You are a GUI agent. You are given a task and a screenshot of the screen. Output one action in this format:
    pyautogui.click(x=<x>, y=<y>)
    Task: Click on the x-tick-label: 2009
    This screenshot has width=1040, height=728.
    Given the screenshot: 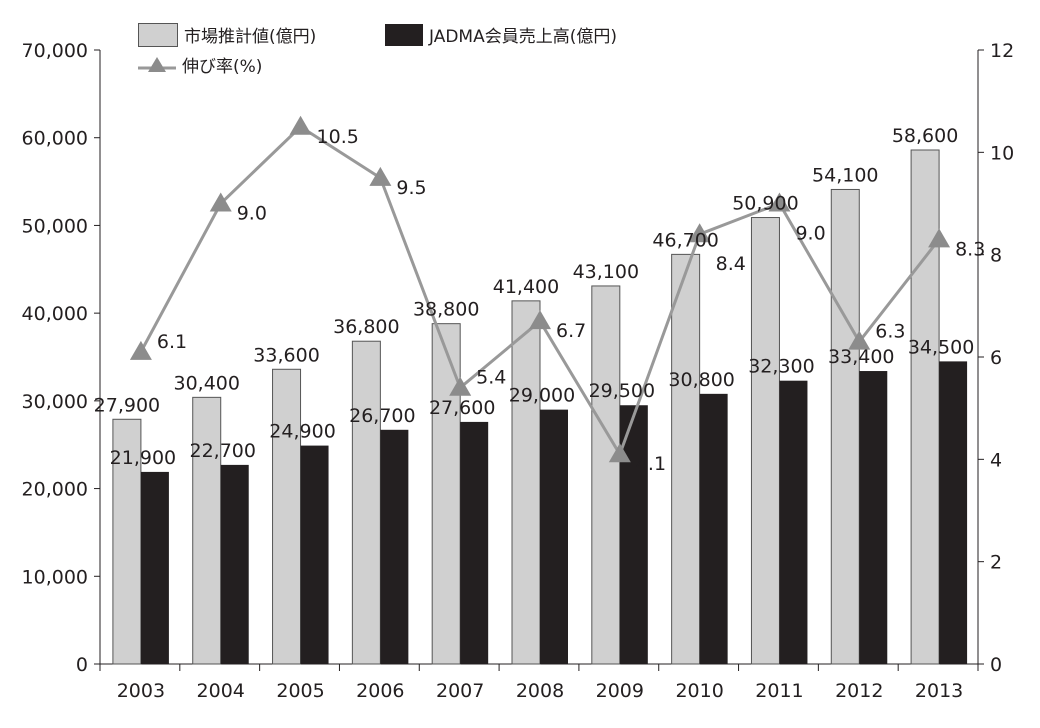 What is the action you would take?
    pyautogui.click(x=620, y=691)
    